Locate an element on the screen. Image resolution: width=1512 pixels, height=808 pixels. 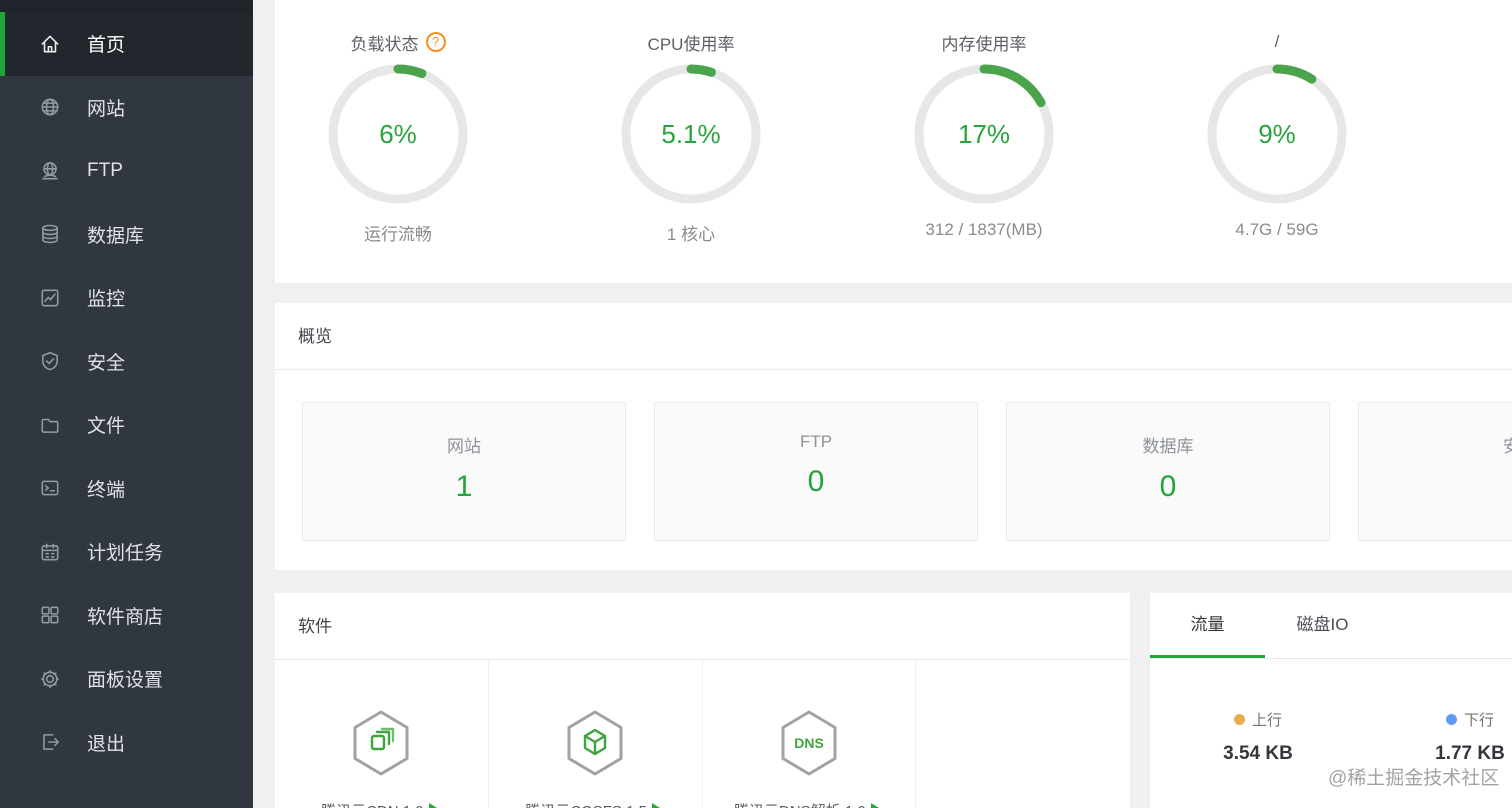
ftp-icon is located at coordinates (50, 171).